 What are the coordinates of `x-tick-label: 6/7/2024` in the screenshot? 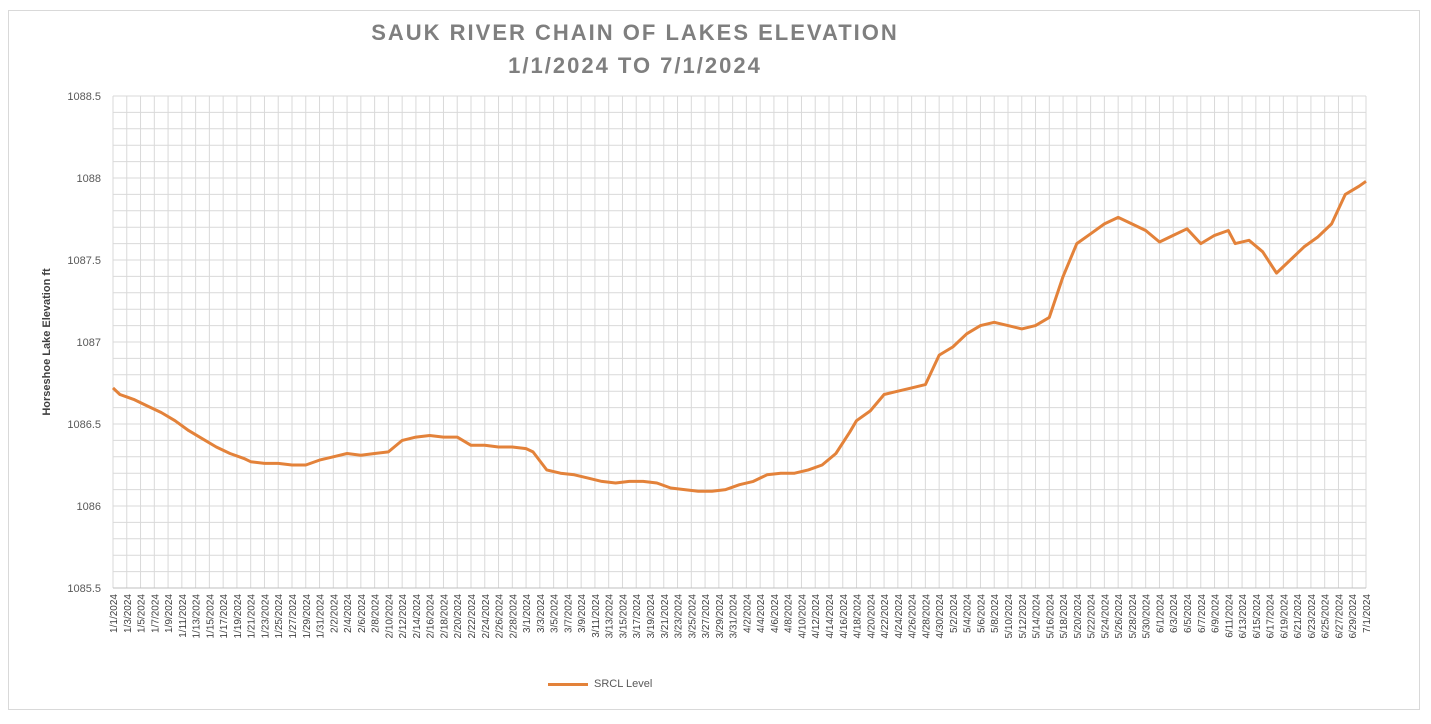 It's located at (1202, 613).